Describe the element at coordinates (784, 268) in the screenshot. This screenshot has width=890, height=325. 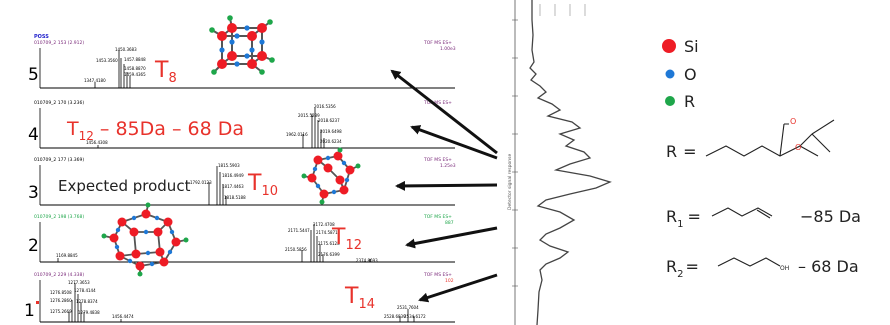
I see `oh-group: OH` at that location.